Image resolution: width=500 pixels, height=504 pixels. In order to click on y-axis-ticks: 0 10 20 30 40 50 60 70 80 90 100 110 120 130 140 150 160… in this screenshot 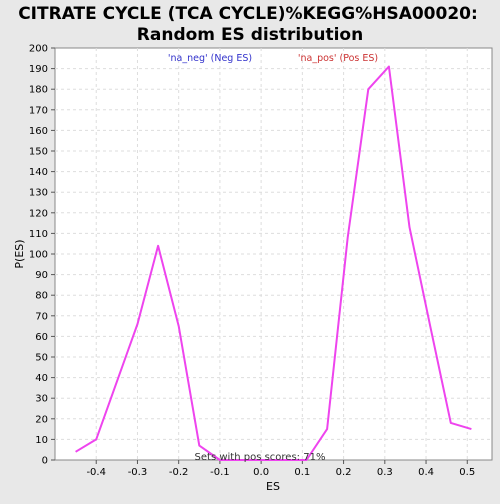, I will do `click(42, 255)`.